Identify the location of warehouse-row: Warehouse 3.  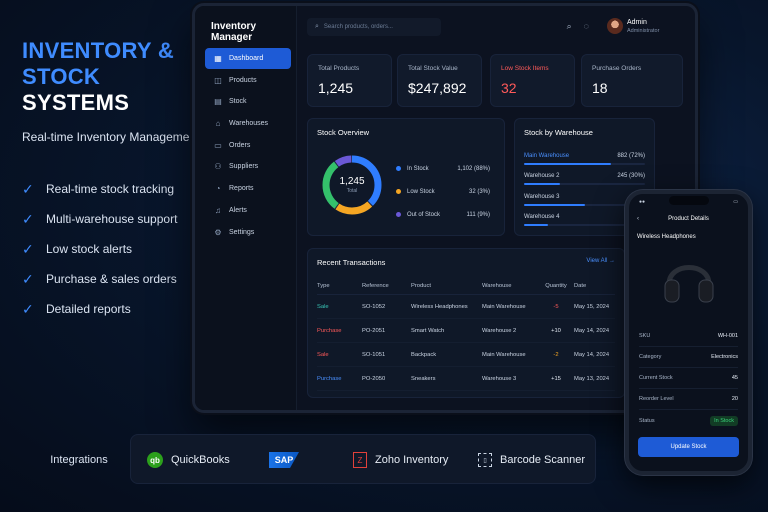
(584, 204).